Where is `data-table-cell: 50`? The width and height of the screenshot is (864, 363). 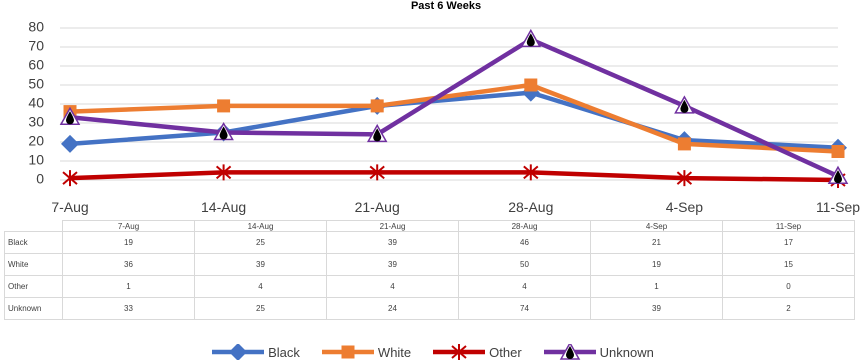 data-table-cell: 50 is located at coordinates (524, 264).